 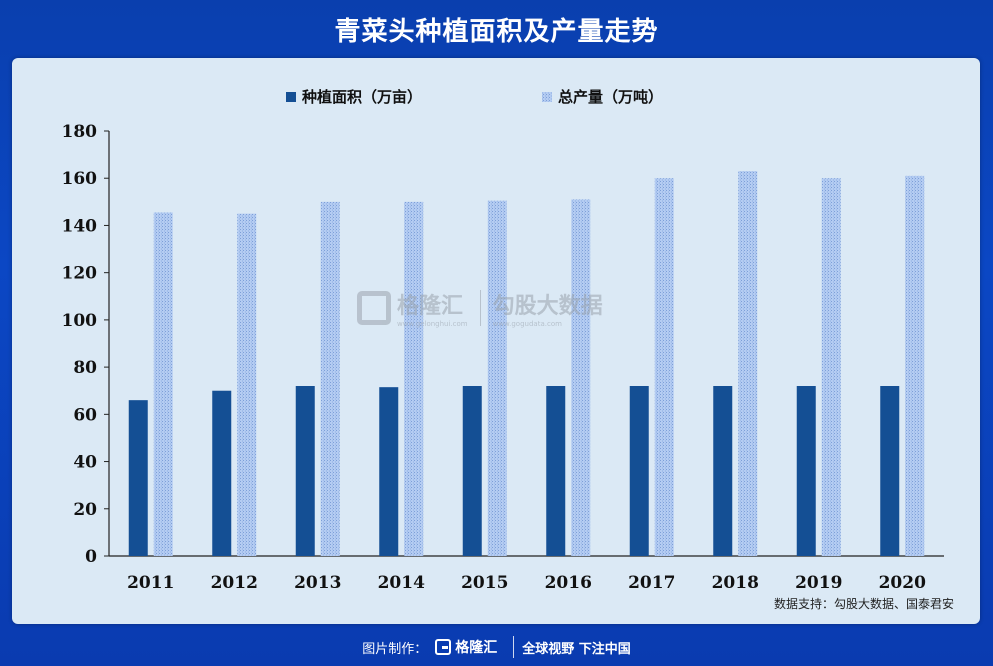 What do you see at coordinates (247, 384) in the screenshot?
I see `bar-output-2012` at bounding box center [247, 384].